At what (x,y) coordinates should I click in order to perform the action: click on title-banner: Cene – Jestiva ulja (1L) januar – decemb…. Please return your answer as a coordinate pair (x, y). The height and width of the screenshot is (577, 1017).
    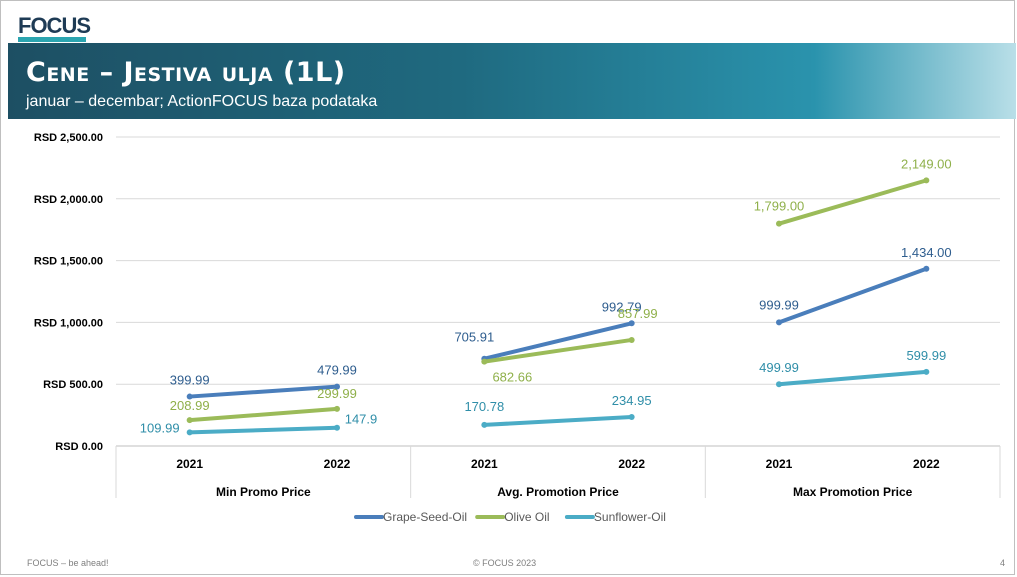
    Looking at the image, I should click on (512, 81).